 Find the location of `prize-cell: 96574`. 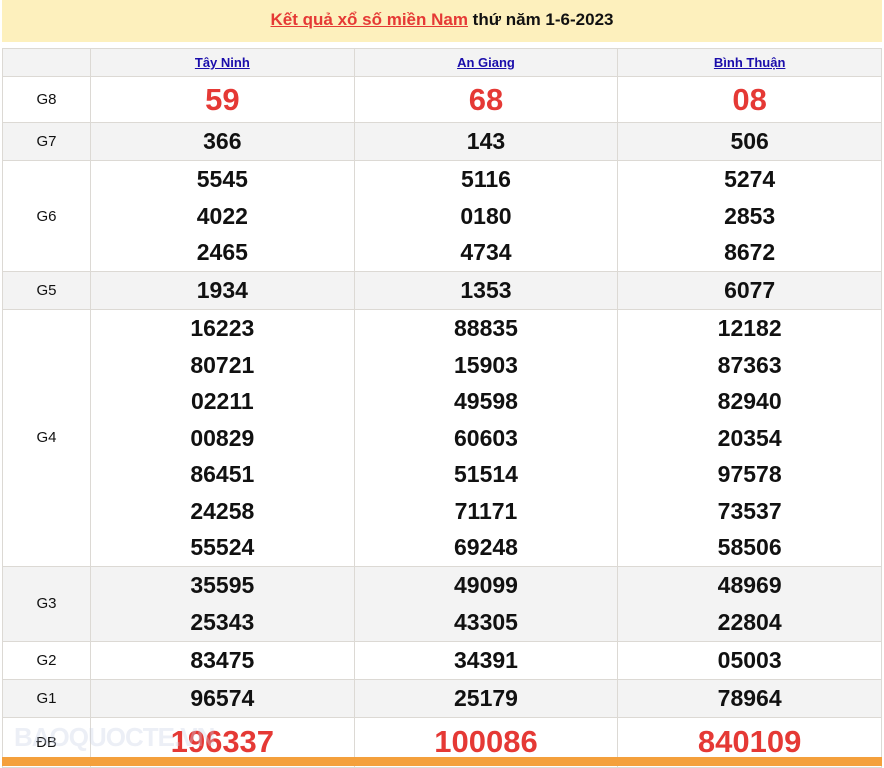

prize-cell: 96574 is located at coordinates (222, 698).